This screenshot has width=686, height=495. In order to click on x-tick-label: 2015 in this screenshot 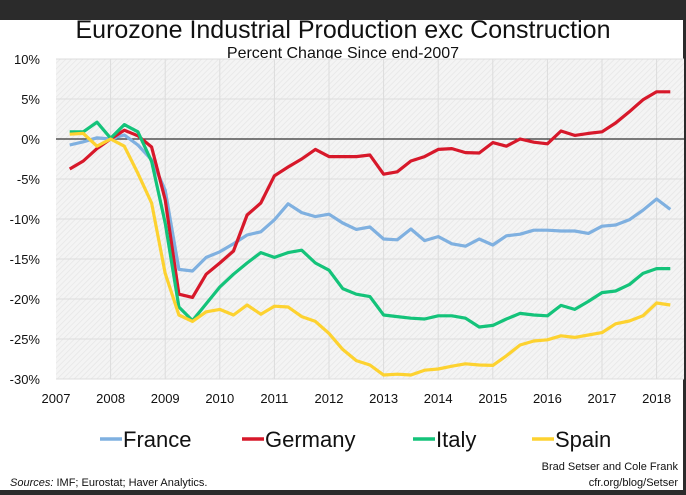, I will do `click(492, 398)`.